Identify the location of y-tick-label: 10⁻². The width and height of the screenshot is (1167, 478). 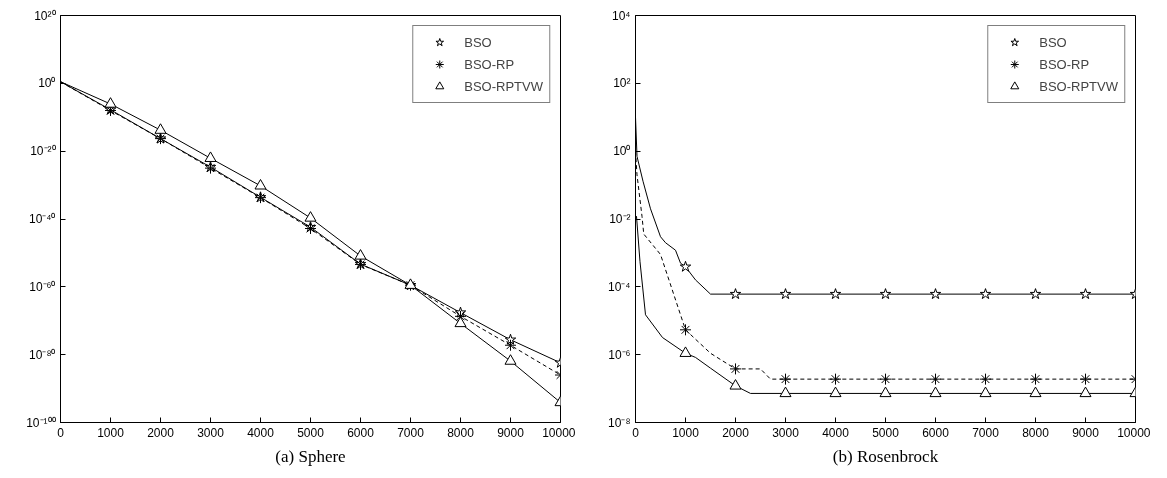
(620, 219).